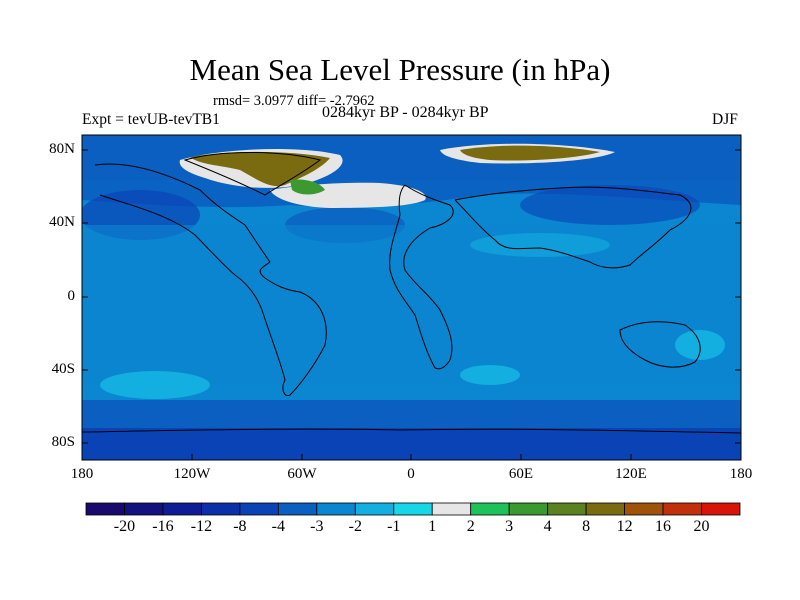  Describe the element at coordinates (405, 112) in the screenshot. I see `period-label: 0284kyr BP - 0284kyr BP` at that location.